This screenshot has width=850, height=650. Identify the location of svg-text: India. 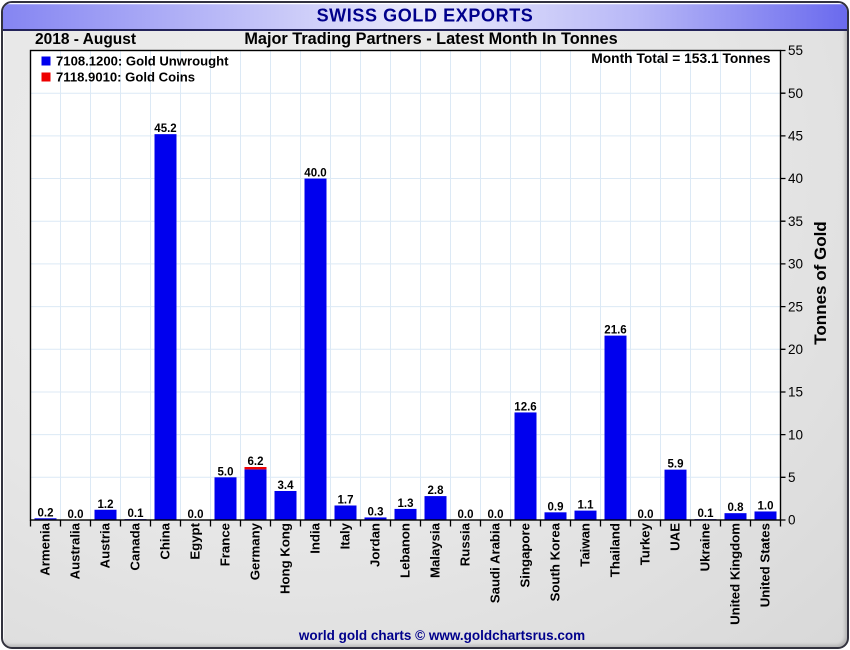
(314, 537).